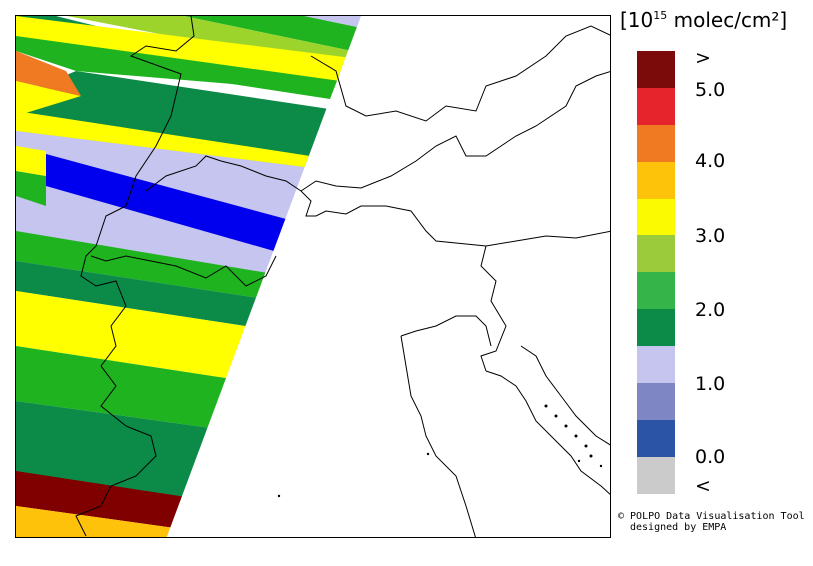 This screenshot has width=813, height=566. Describe the element at coordinates (440, 451) in the screenshot. I see `islands` at that location.